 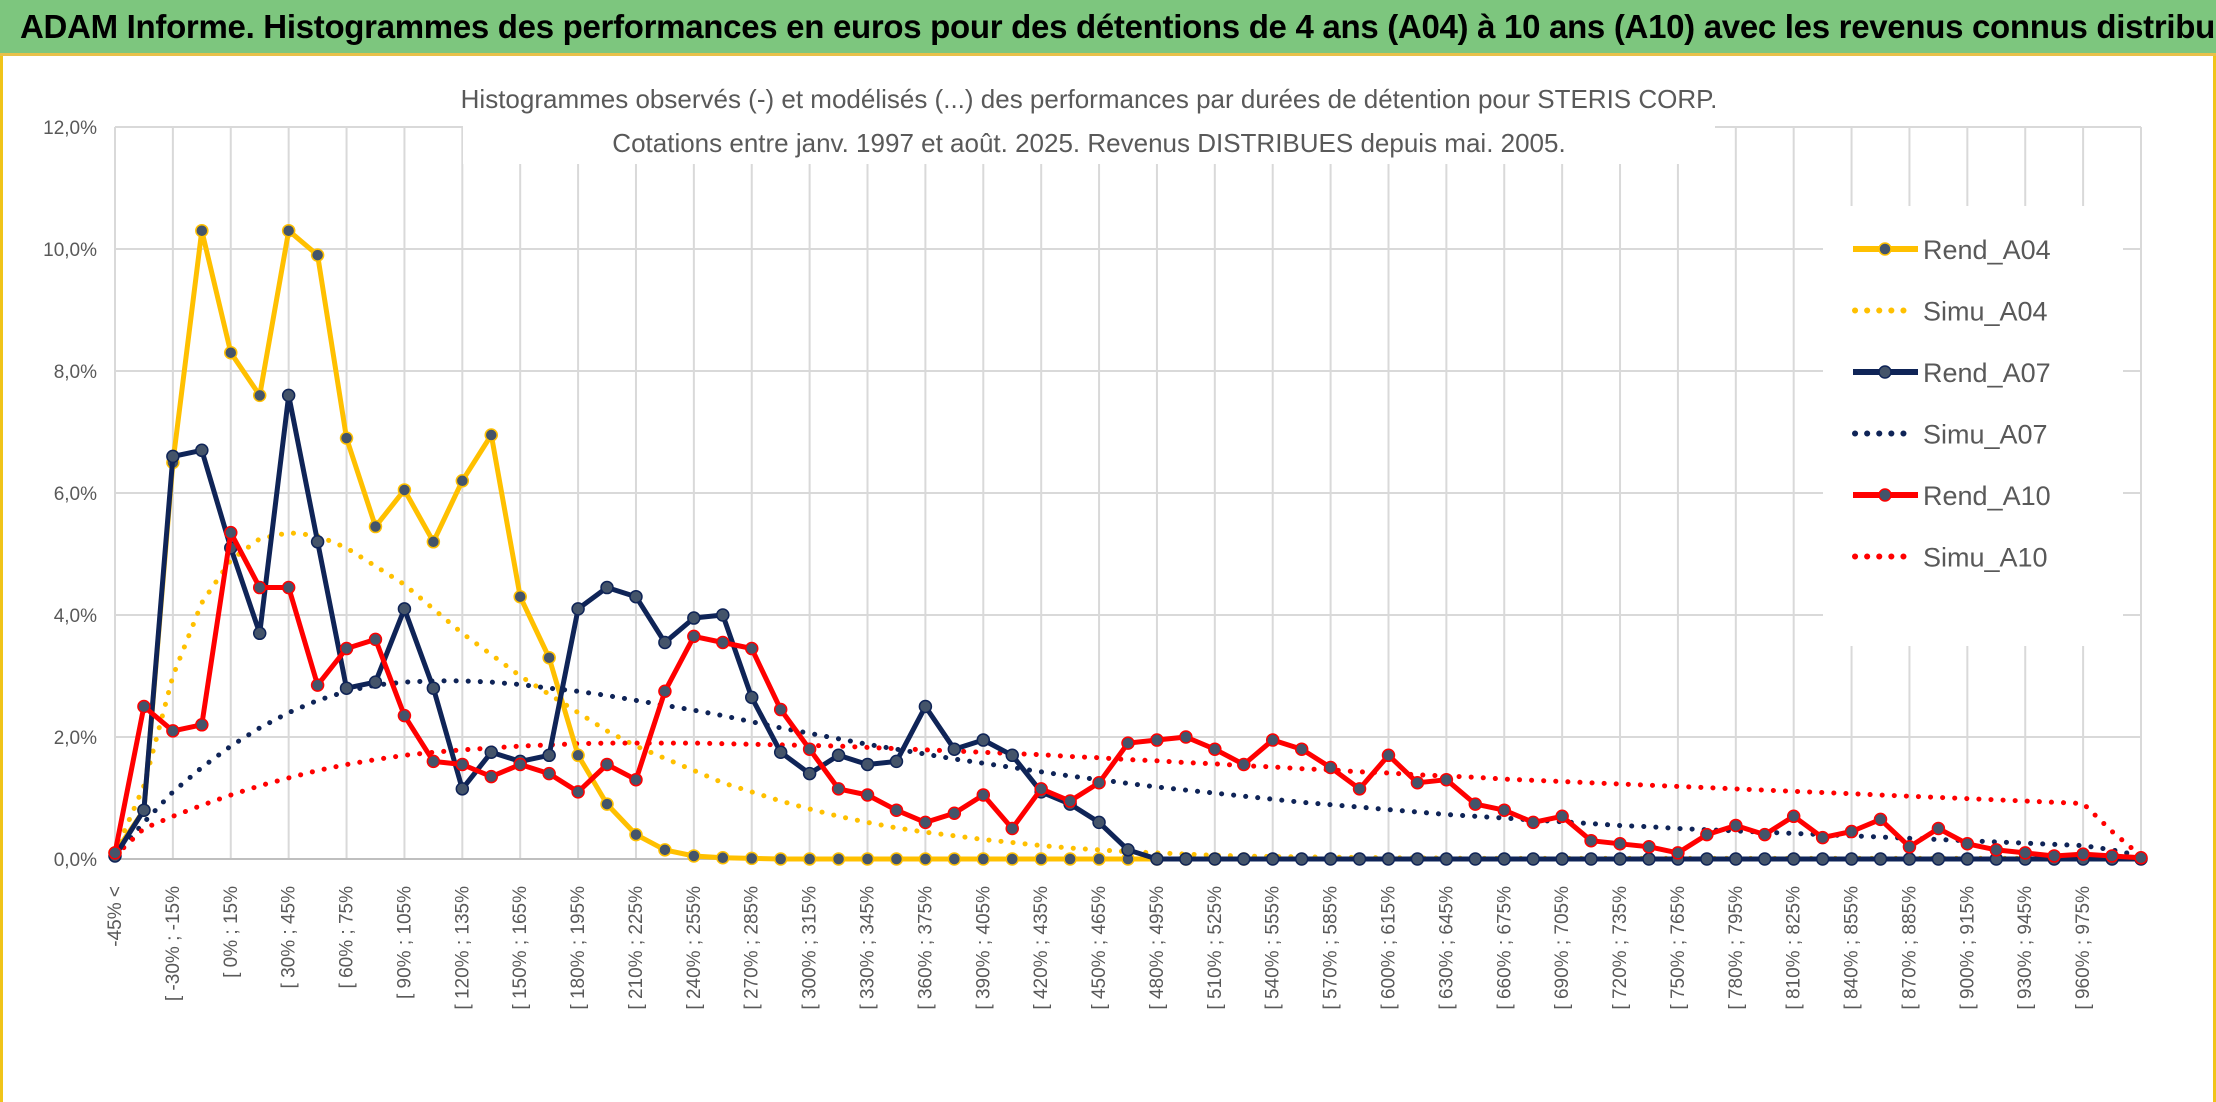 I want to click on legend-item: Simu_A07, so click(x=1950, y=435).